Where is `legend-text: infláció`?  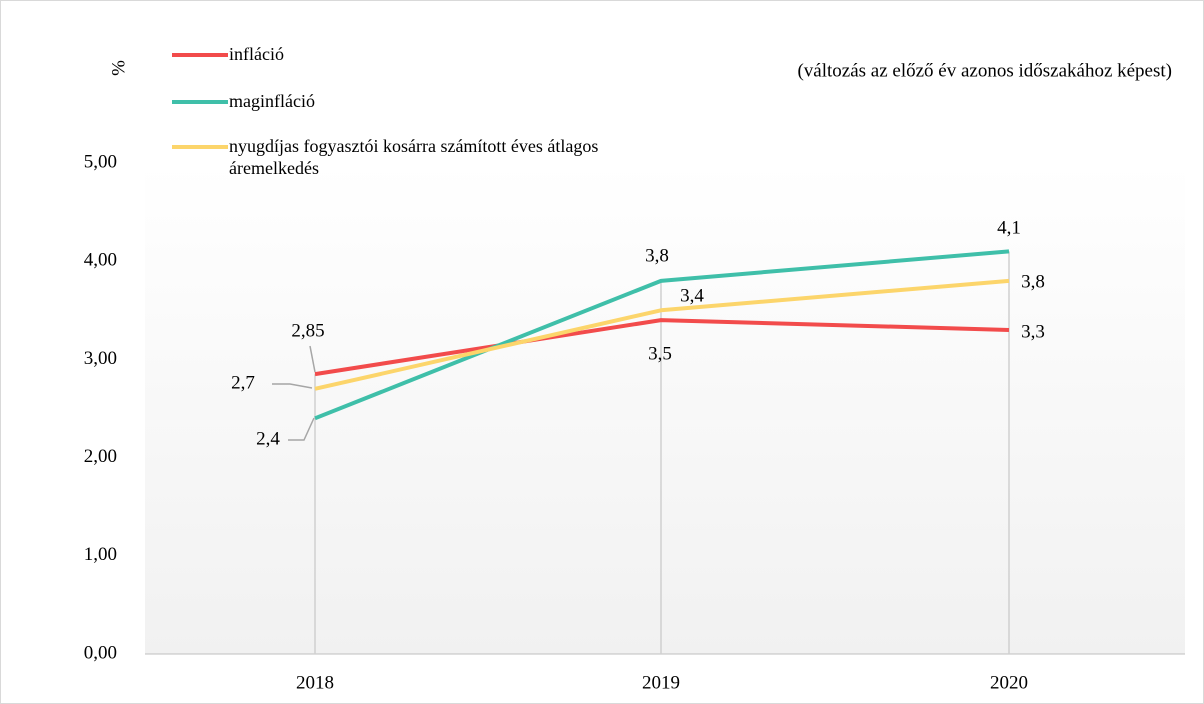
legend-text: infláció is located at coordinates (256, 54).